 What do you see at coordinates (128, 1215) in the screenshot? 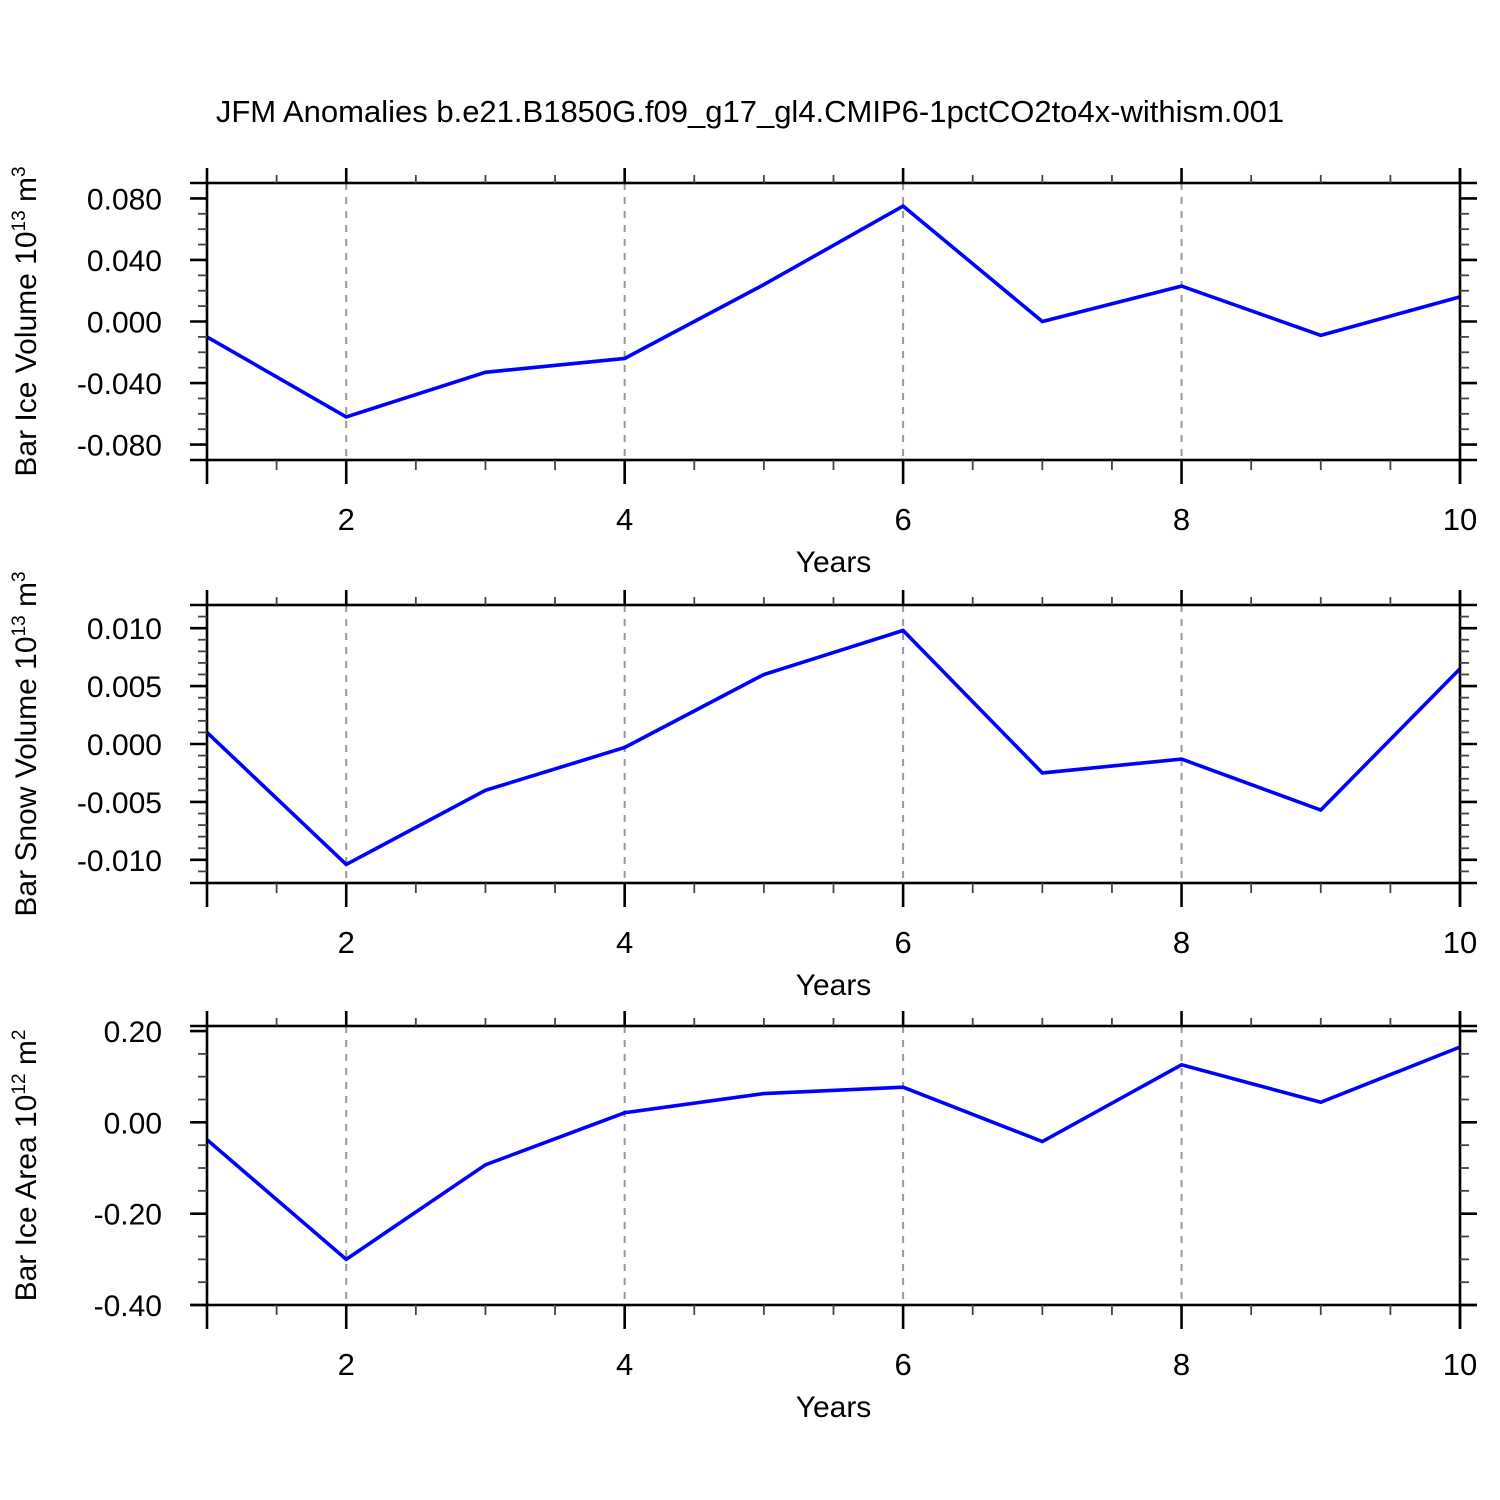
I see `y-tick-label: -0.20` at bounding box center [128, 1215].